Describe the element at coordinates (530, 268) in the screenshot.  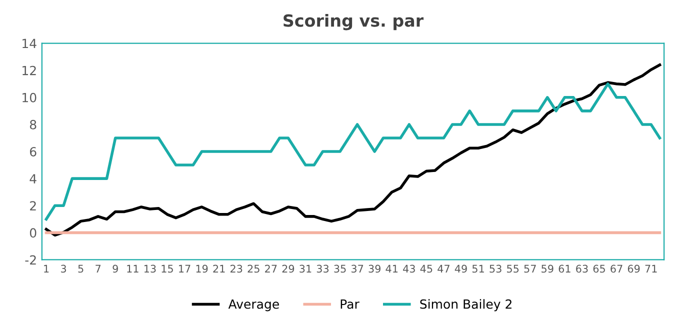
I see `x-tick-label: 57` at that location.